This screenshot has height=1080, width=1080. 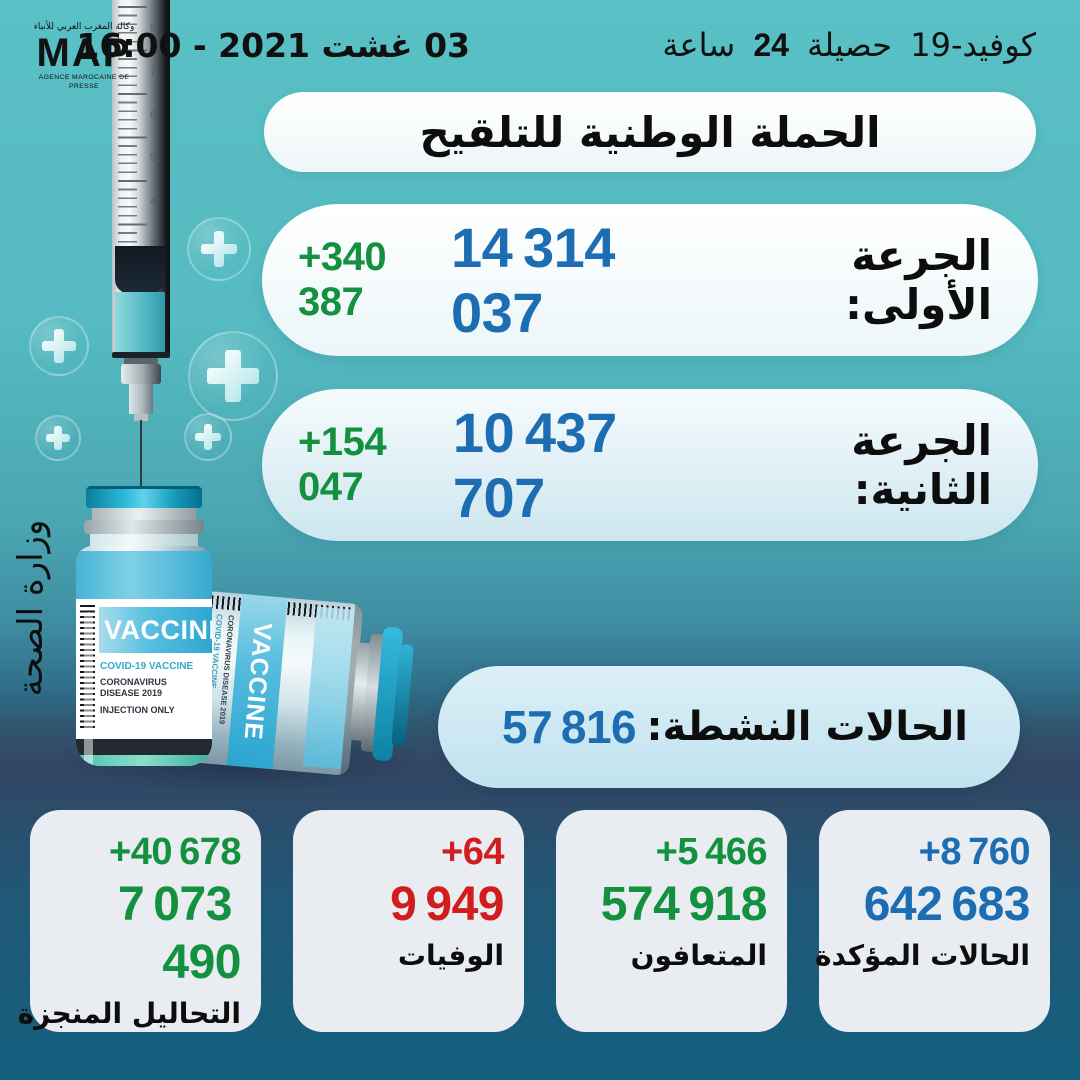 What do you see at coordinates (918, 280) in the screenshot?
I see `first-dose-label: الجرعة الأولى:` at bounding box center [918, 280].